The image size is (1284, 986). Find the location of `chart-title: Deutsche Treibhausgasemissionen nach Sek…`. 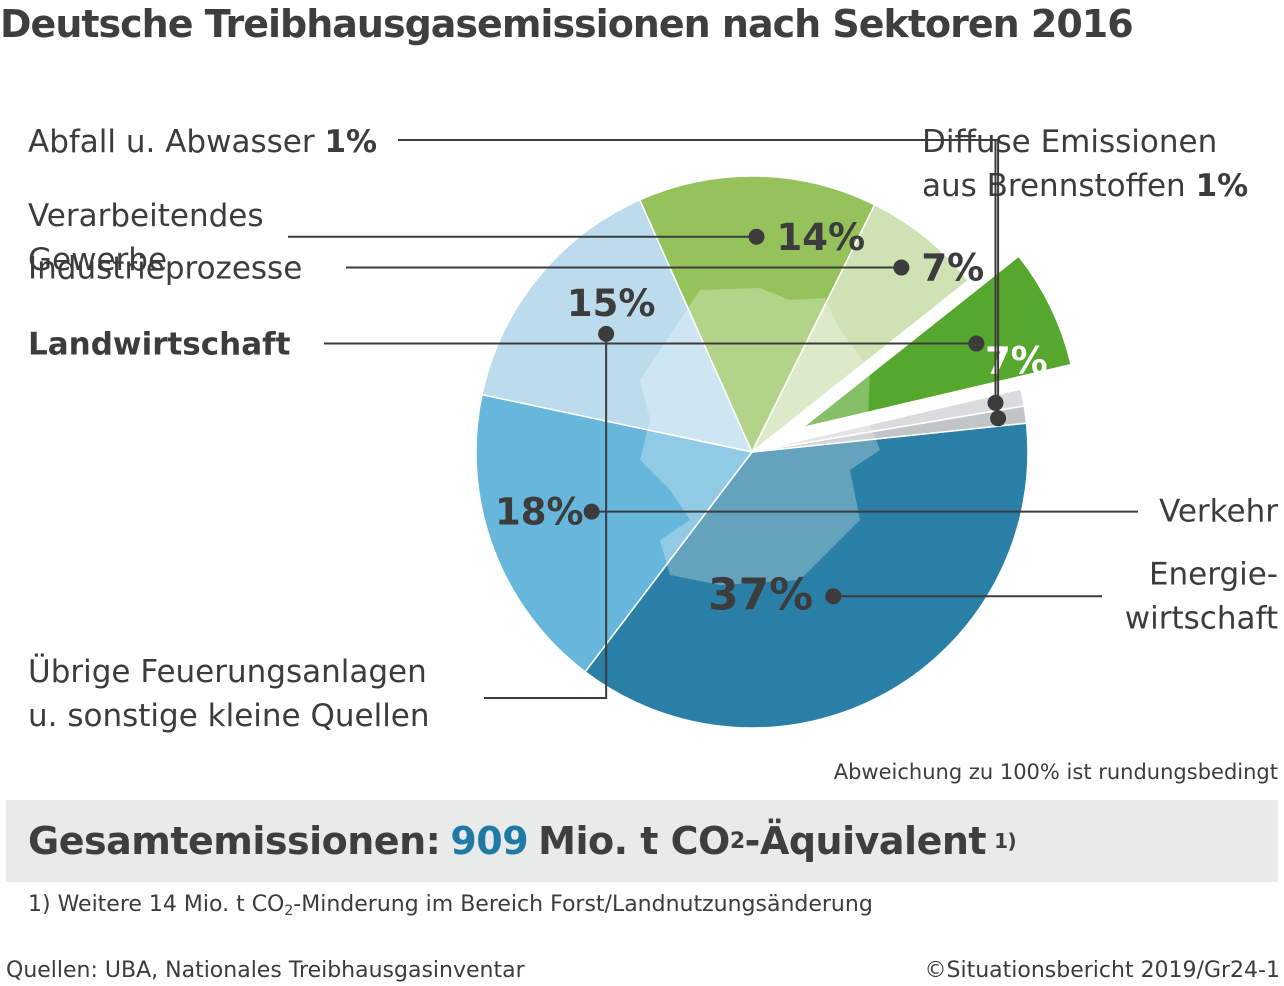

chart-title: Deutsche Treibhausgasemissionen nach Sek… is located at coordinates (567, 24).